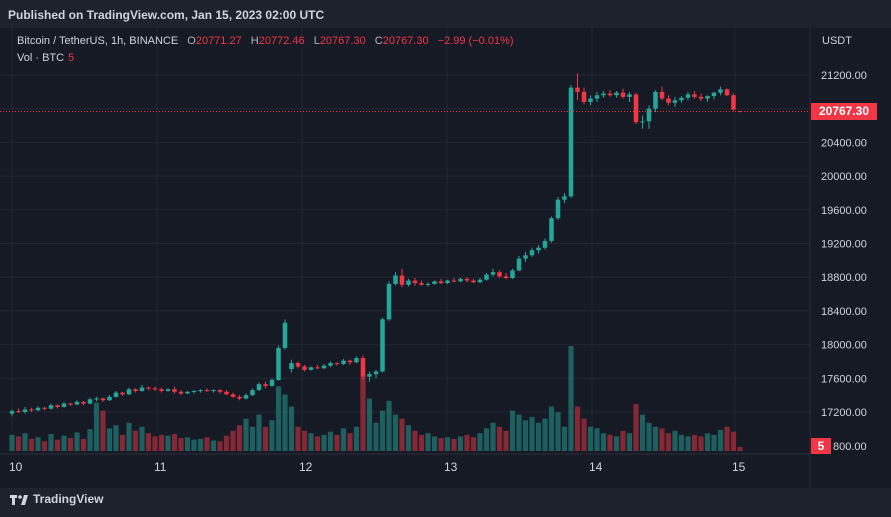 This screenshot has width=891, height=517. What do you see at coordinates (378, 41) in the screenshot?
I see `close-label: C` at bounding box center [378, 41].